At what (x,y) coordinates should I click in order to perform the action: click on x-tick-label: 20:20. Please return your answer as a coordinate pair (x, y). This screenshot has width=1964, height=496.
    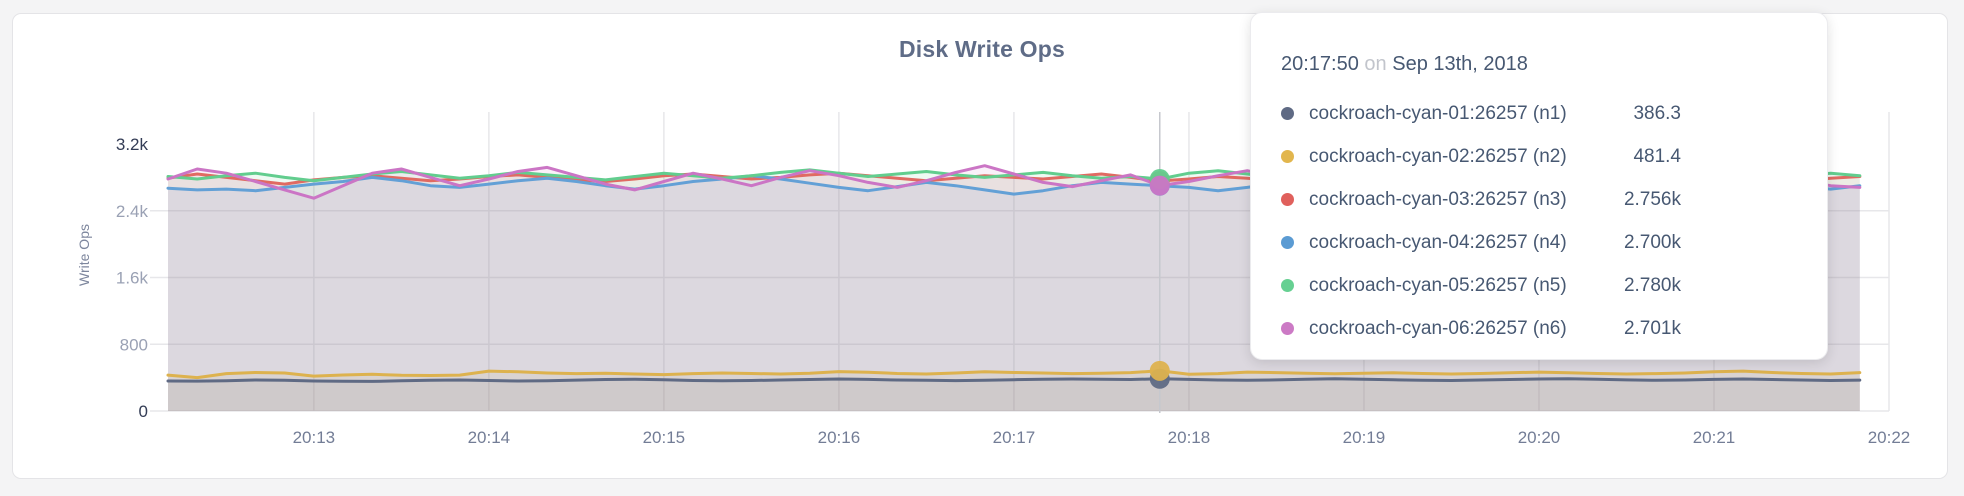
    Looking at the image, I should click on (1539, 437).